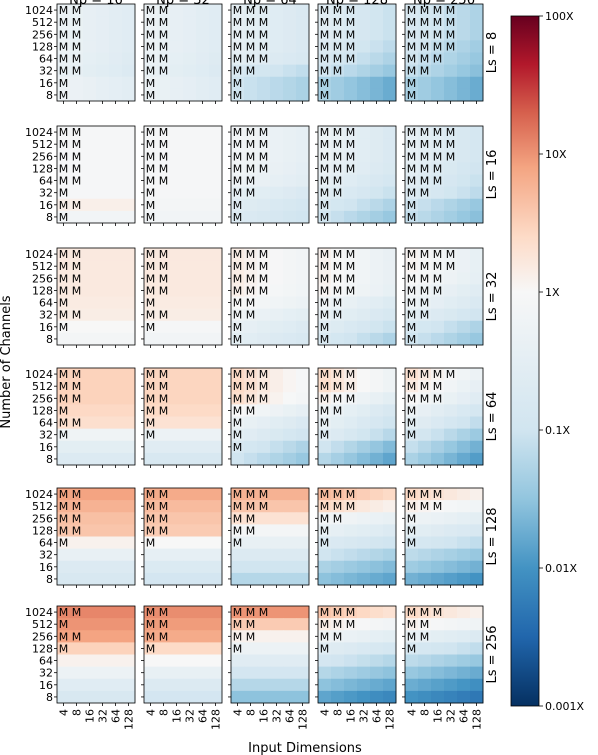 The image size is (598, 755). What do you see at coordinates (438, 716) in the screenshot?
I see `x-tick-label: 16` at bounding box center [438, 716].